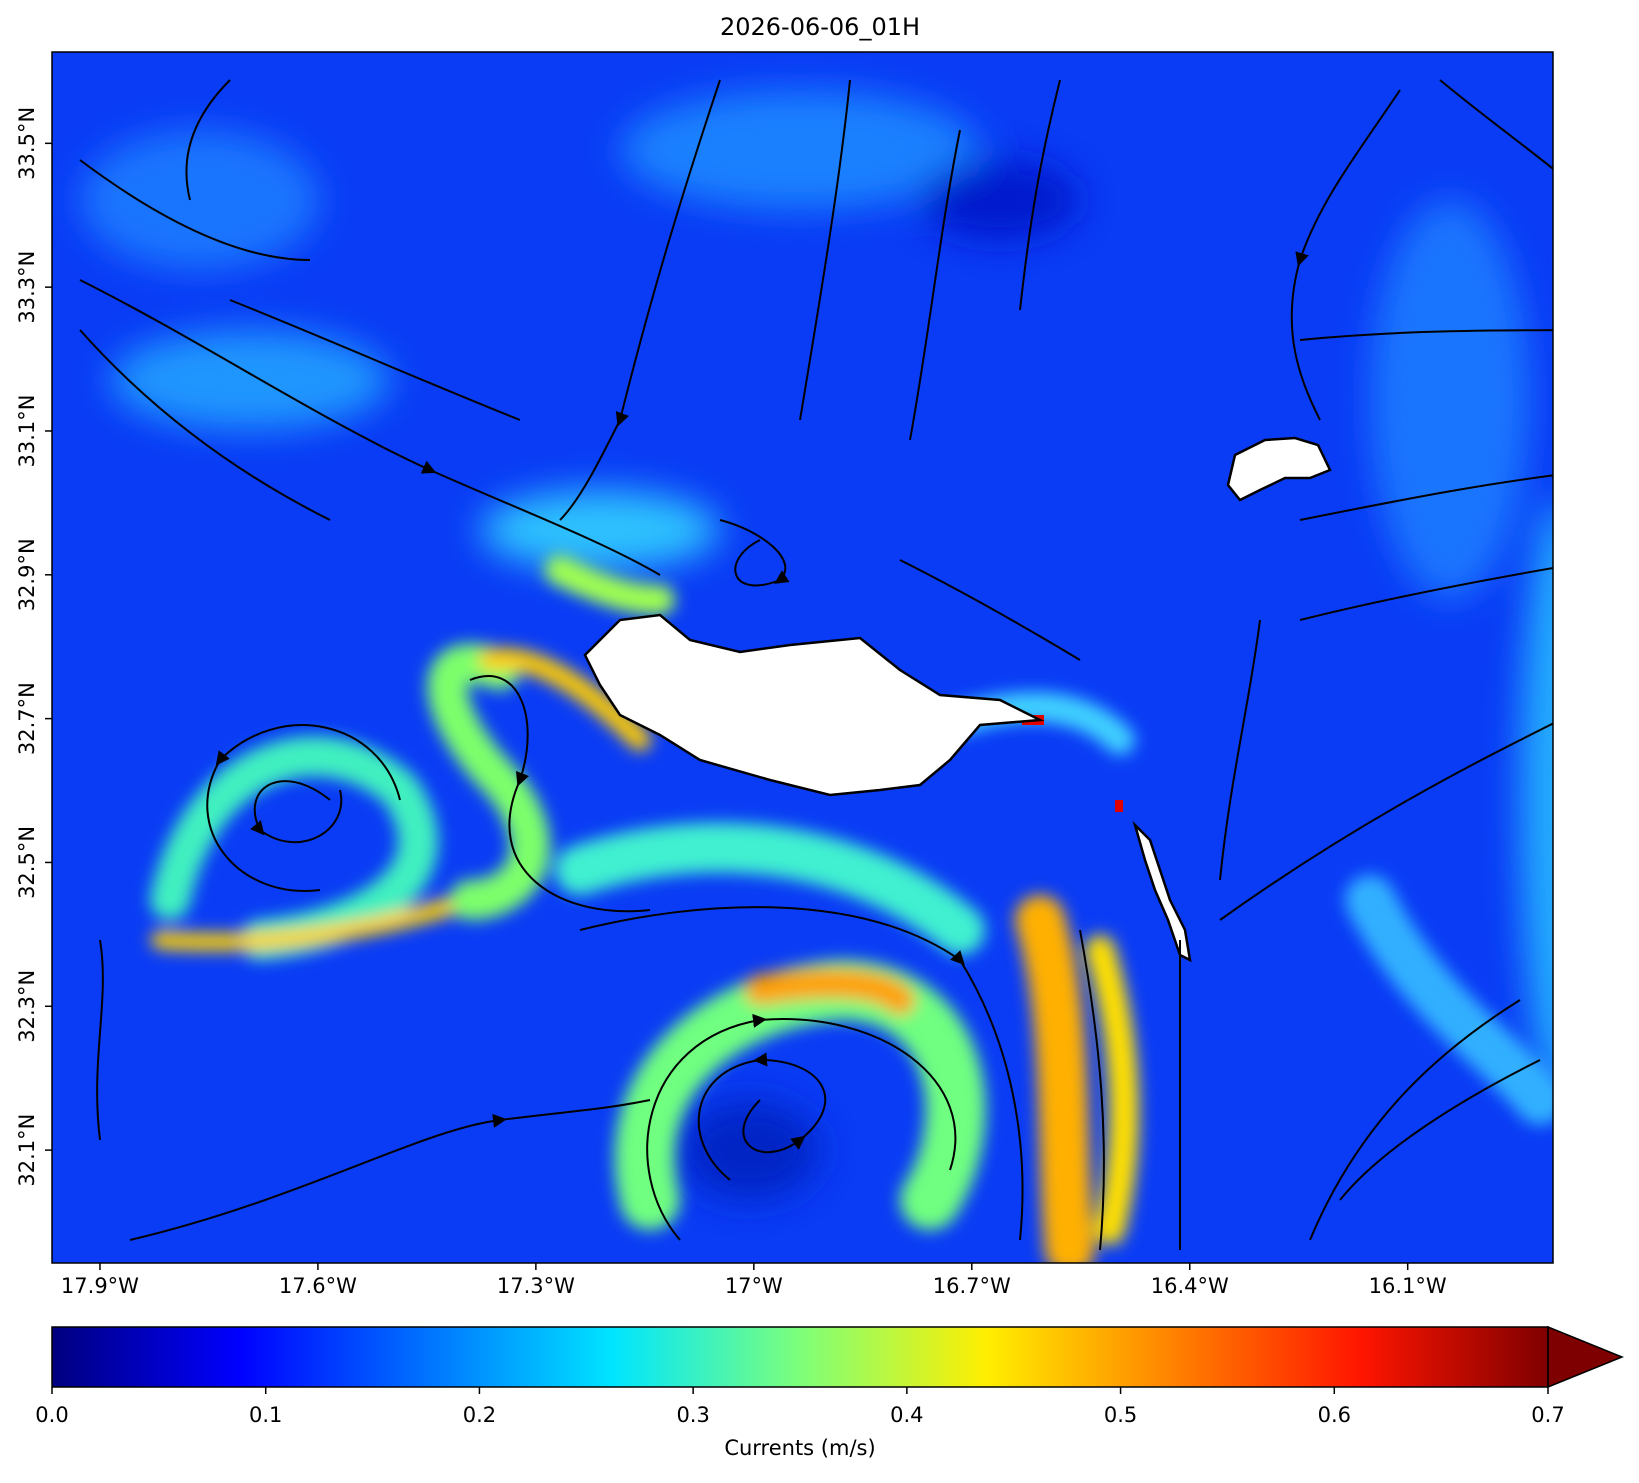 This screenshot has height=1483, width=1639. I want to click on colorbar-frame, so click(800, 1357).